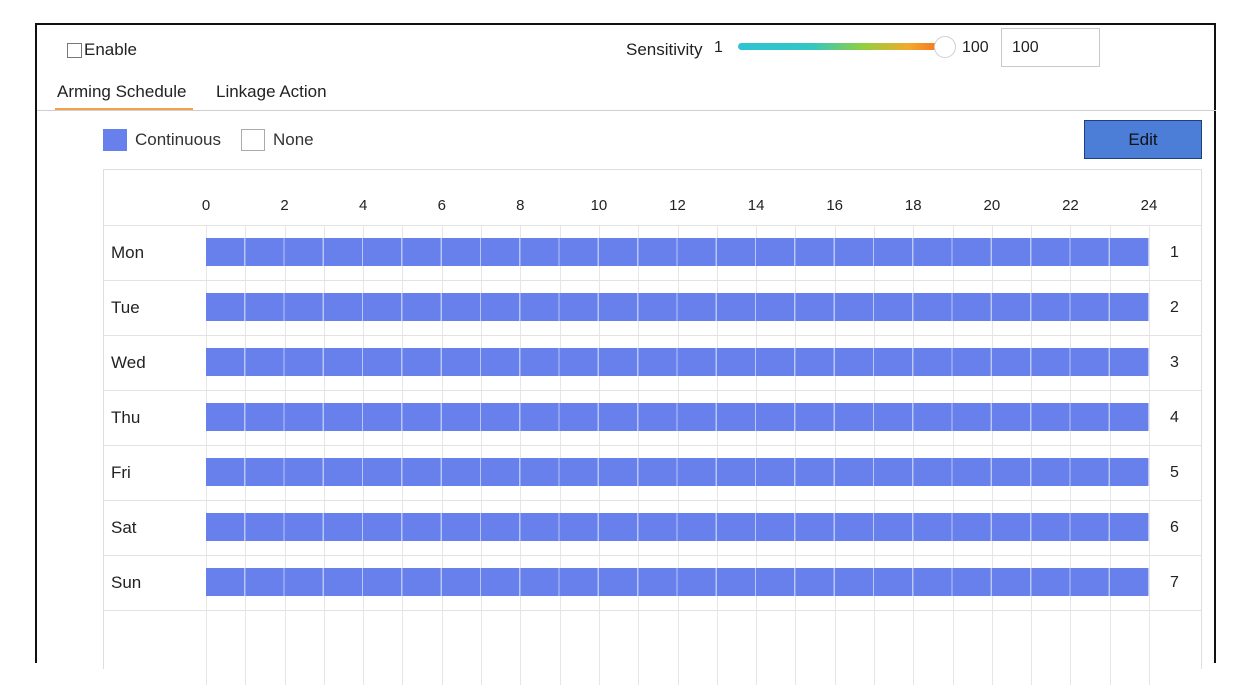  What do you see at coordinates (126, 582) in the screenshot?
I see `day-label: Sun` at bounding box center [126, 582].